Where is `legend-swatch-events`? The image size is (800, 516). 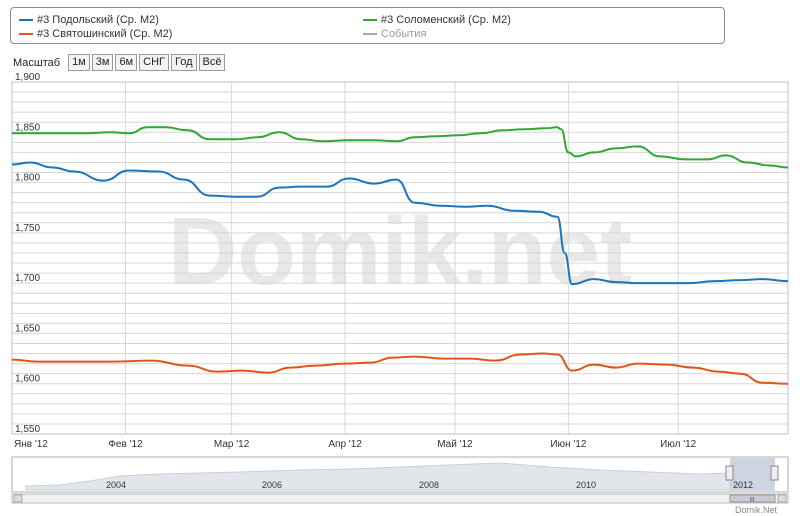
legend-swatch-events is located at coordinates (370, 34).